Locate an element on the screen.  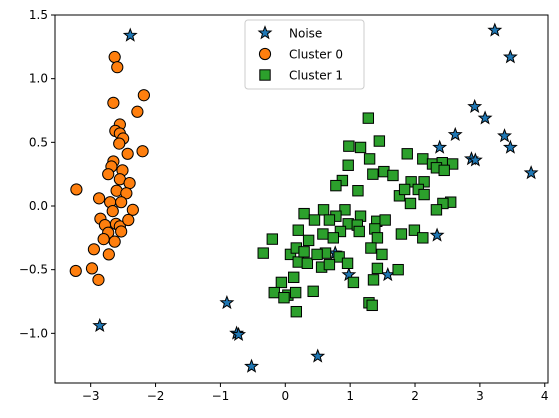
x-tick-label: −2 is located at coordinates (156, 396).